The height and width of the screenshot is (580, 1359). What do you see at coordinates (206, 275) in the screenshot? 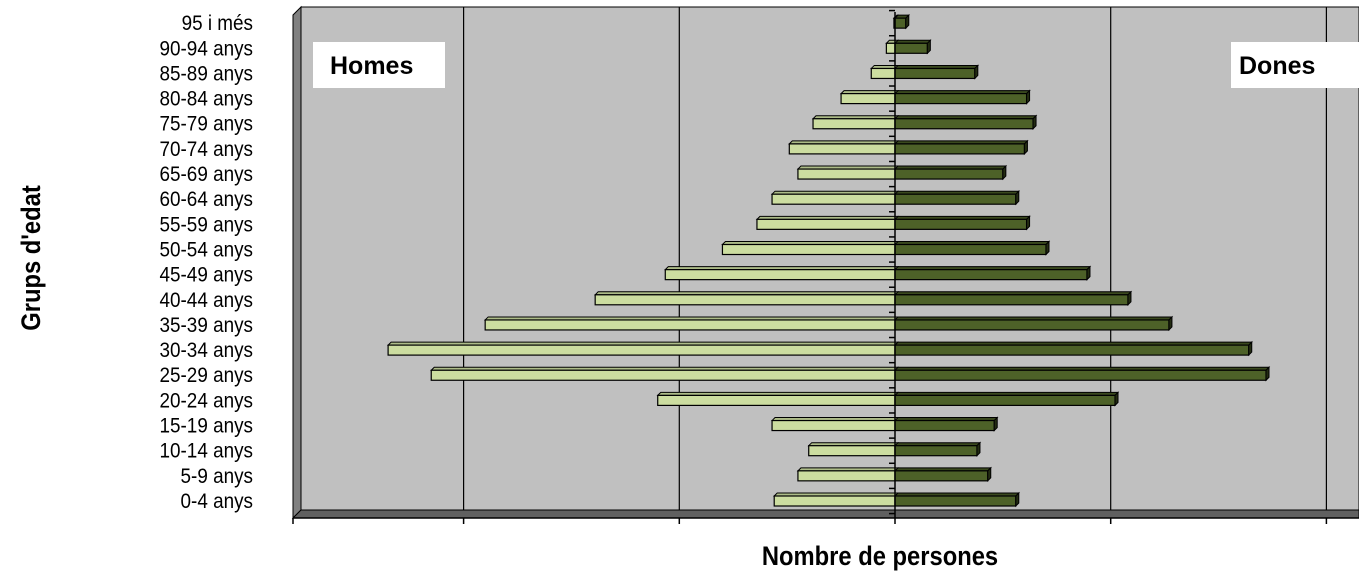
I see `y-tick-label: 45-49 anys` at bounding box center [206, 275].